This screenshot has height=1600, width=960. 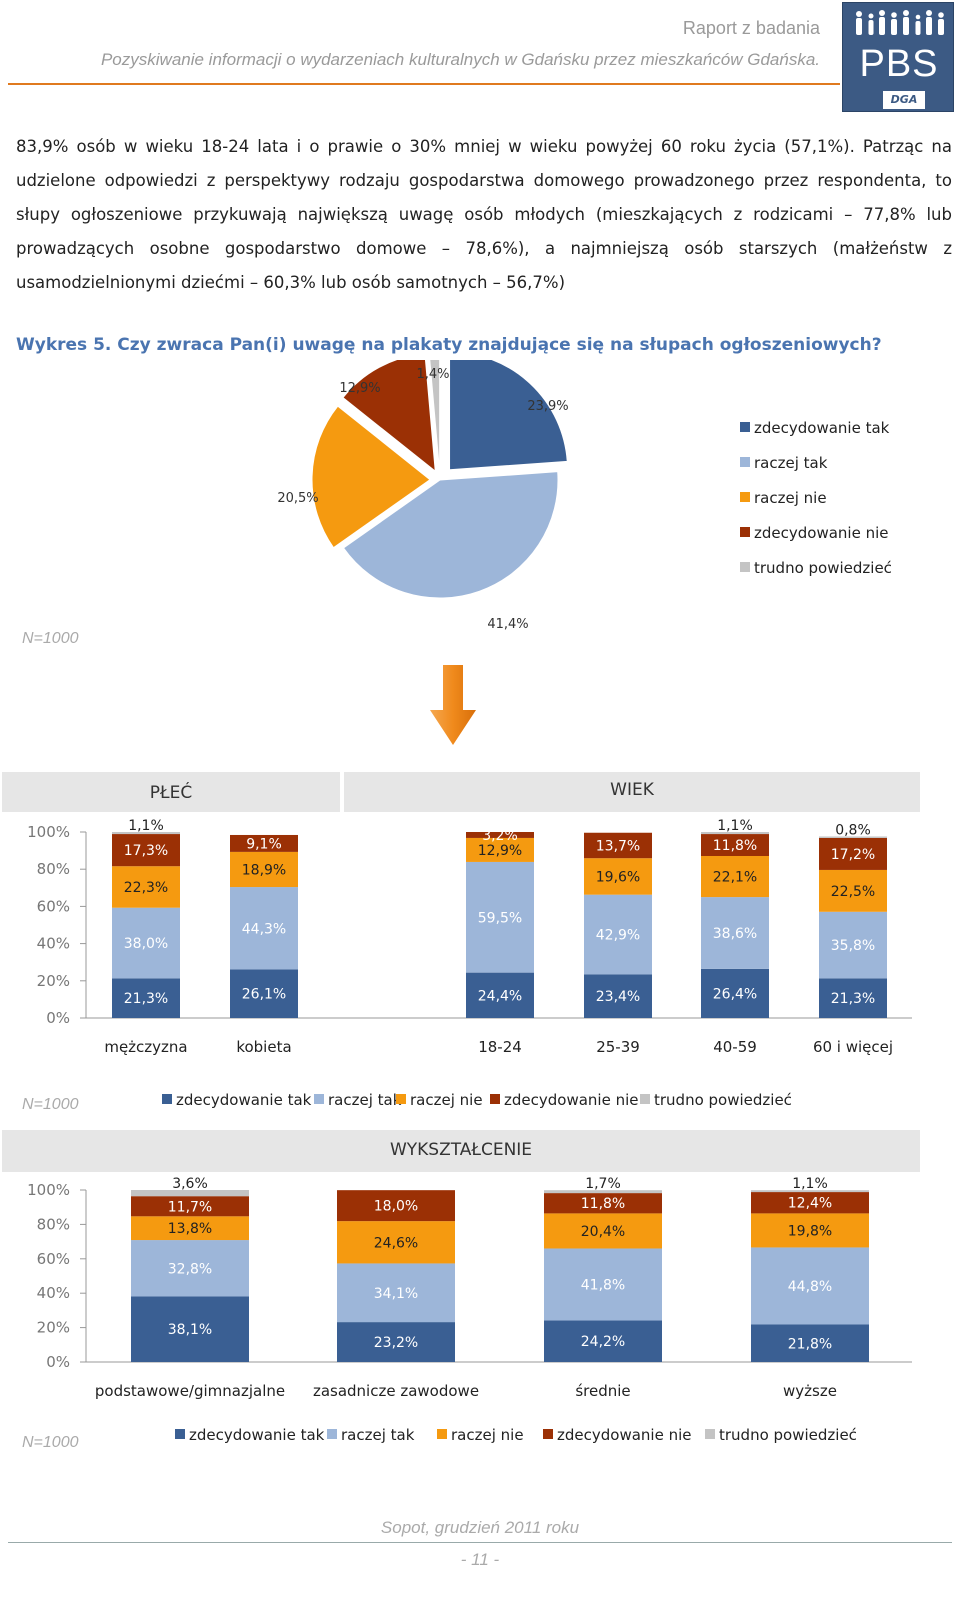 What do you see at coordinates (190, 1391) in the screenshot?
I see `bar2-category-label-podstawowe-gimnazjalne: podstawowe/gimnazjalne` at bounding box center [190, 1391].